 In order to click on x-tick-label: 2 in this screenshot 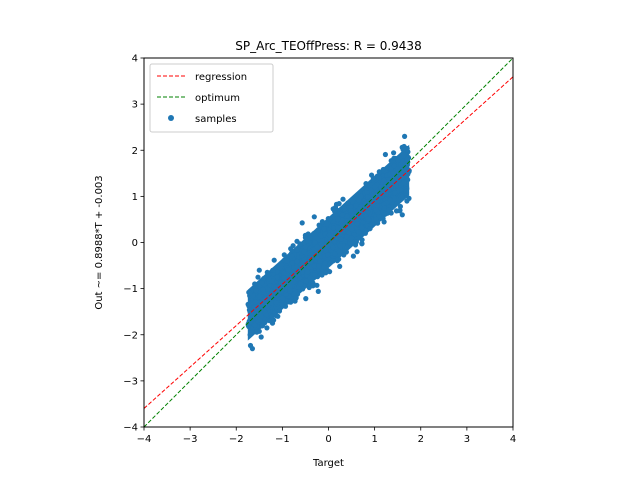, I will do `click(421, 439)`.